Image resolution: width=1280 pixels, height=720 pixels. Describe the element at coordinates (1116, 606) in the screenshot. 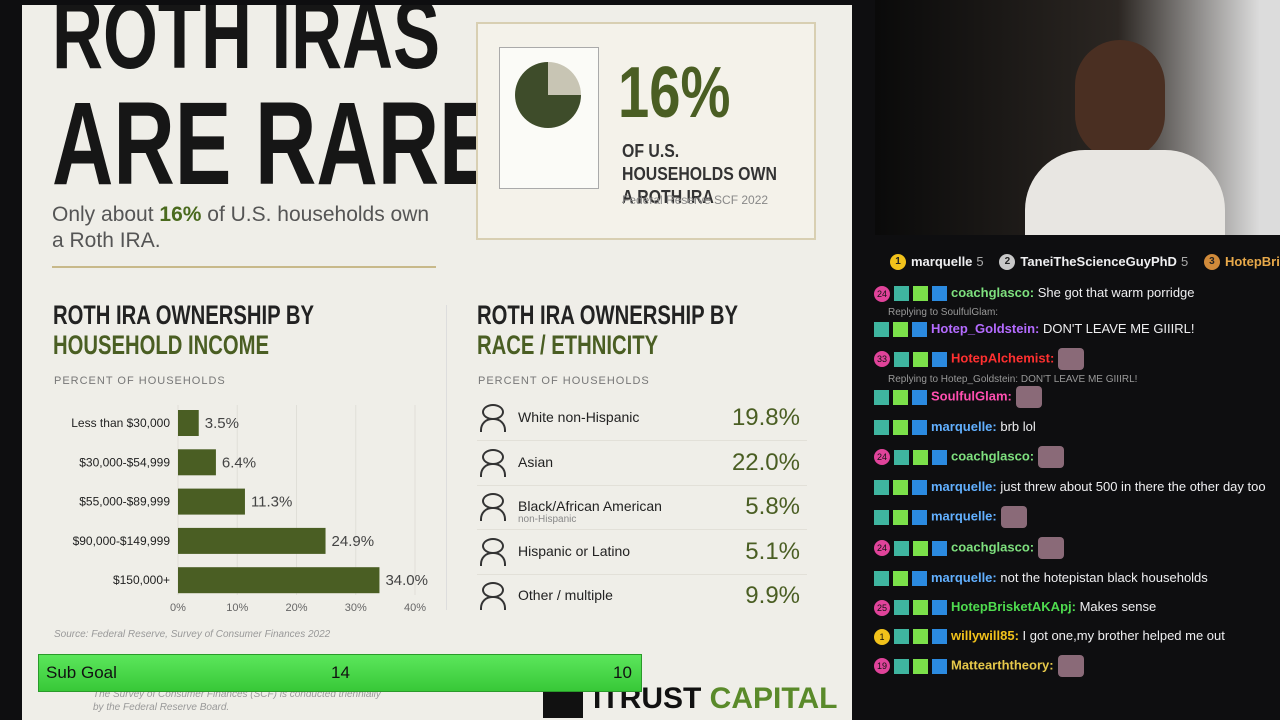

I see `chat-text: Makes sense` at that location.